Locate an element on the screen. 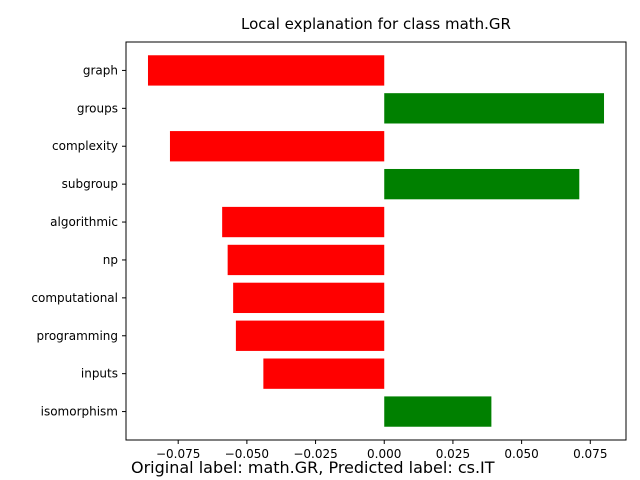 Image resolution: width=640 pixels, height=480 pixels. bar-isomorphism is located at coordinates (437, 411).